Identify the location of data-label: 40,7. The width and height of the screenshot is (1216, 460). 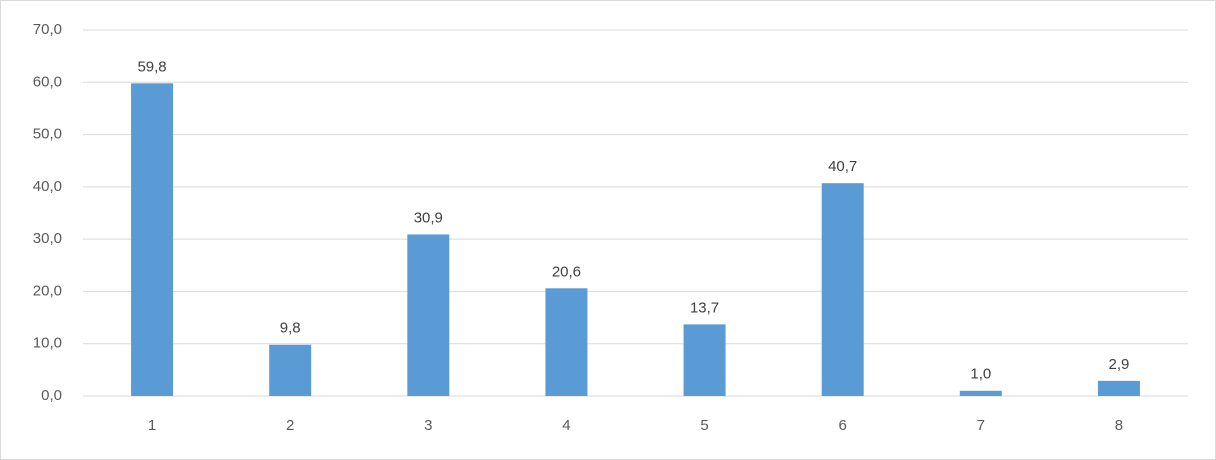
(842, 166).